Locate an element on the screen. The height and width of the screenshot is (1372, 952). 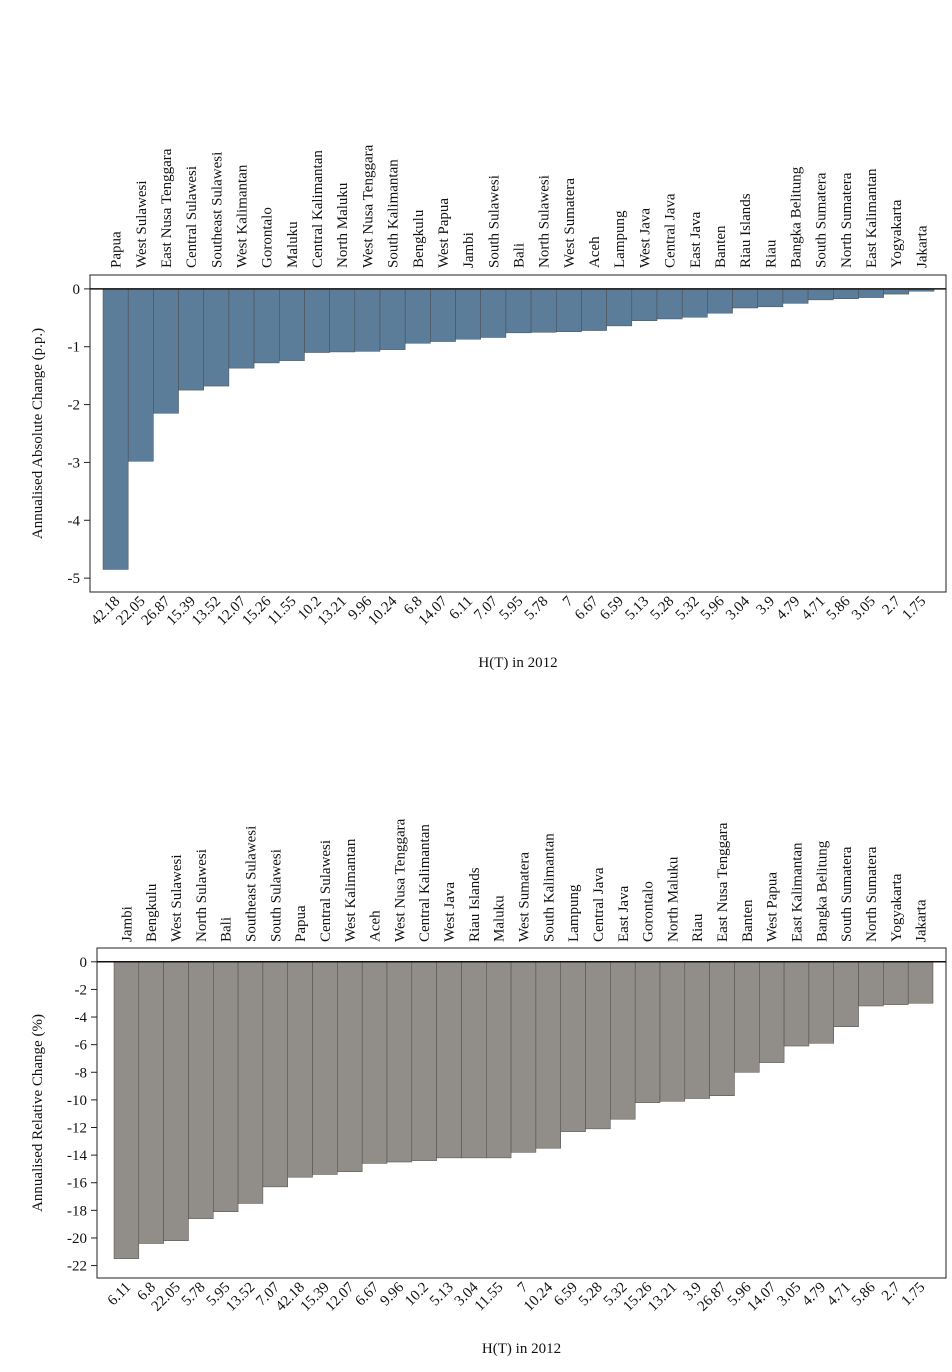
top-category-label: Banten is located at coordinates (721, 246).